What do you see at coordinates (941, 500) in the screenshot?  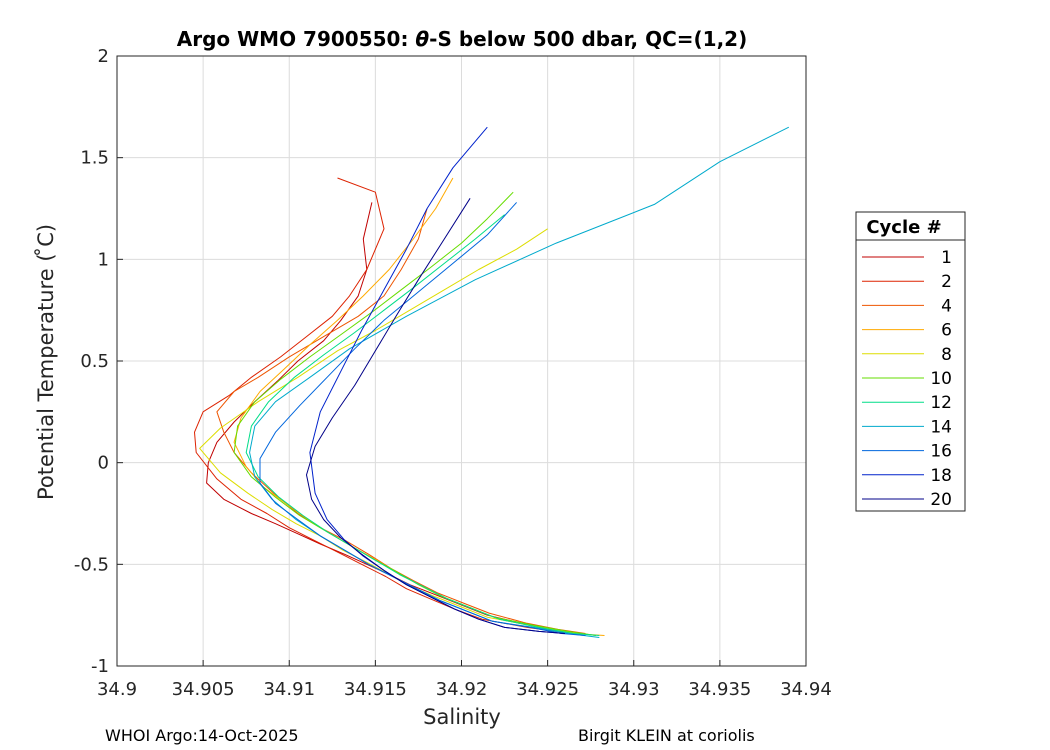 I see `legend-label-cycle-20: 20` at bounding box center [941, 500].